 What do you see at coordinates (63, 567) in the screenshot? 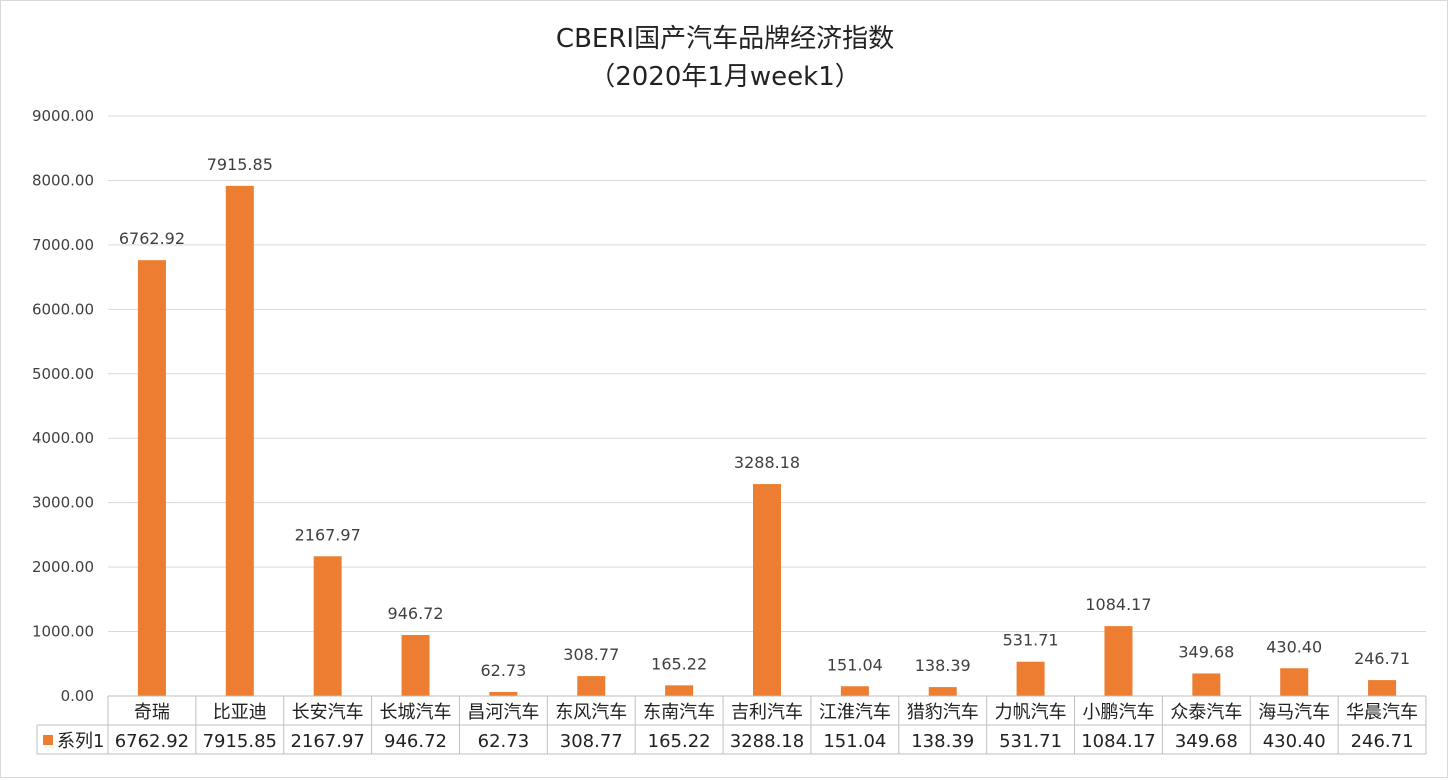
I see `y-tick-label: 2000.00` at bounding box center [63, 567].